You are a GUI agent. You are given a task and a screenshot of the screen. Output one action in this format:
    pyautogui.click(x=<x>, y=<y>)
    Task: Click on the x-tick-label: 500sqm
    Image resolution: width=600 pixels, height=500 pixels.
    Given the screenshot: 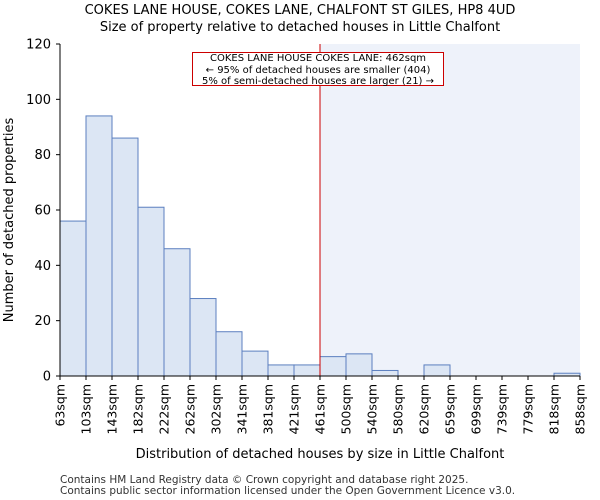 What is the action you would take?
    pyautogui.click(x=346, y=409)
    